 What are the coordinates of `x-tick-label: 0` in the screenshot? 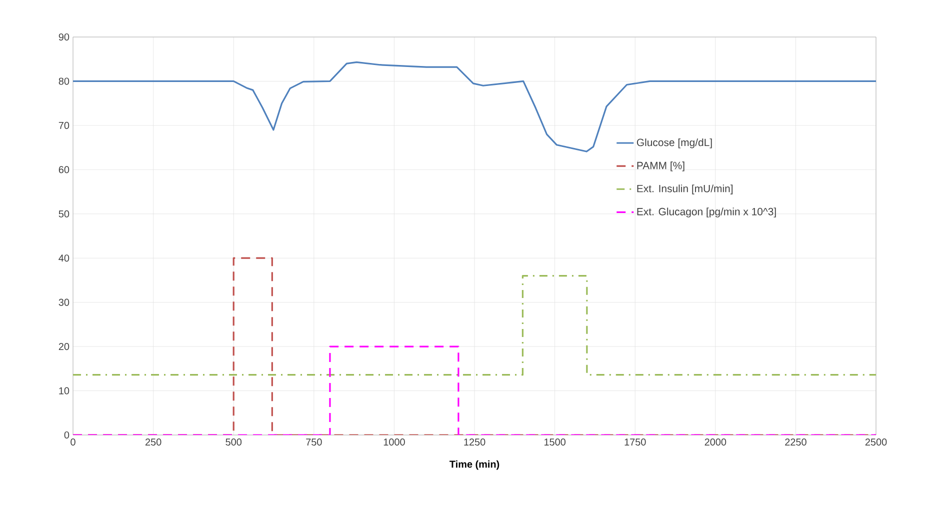 It's located at (73, 442).